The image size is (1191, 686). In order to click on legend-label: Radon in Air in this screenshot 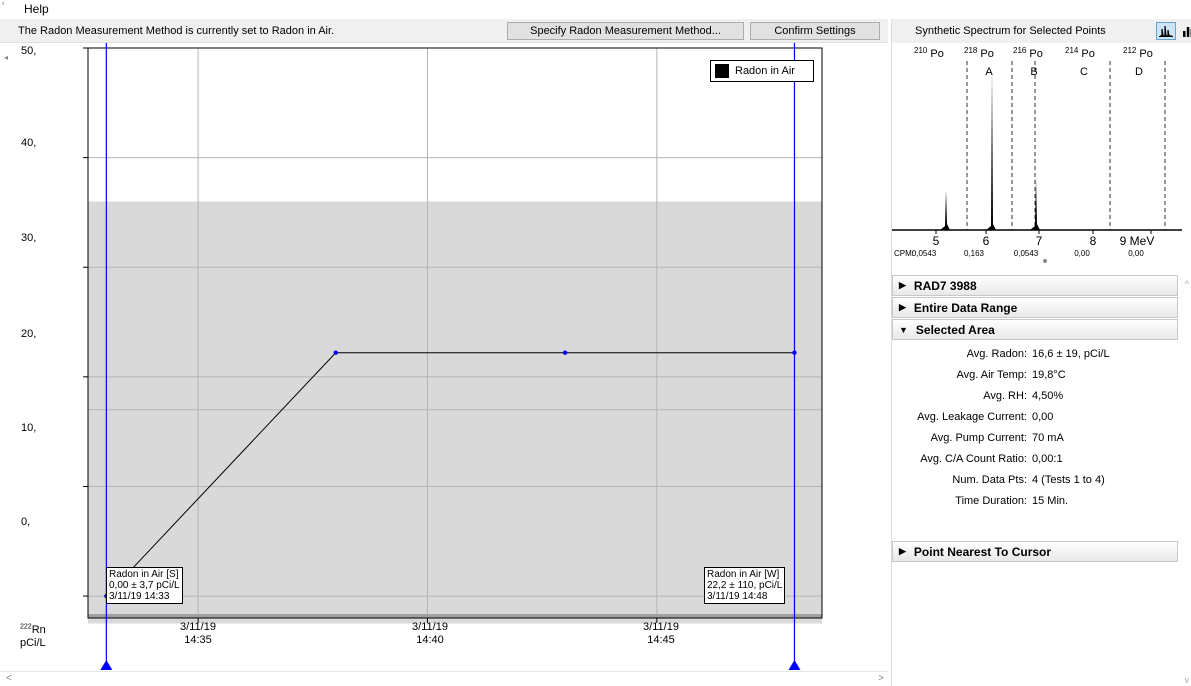, I will do `click(765, 71)`.